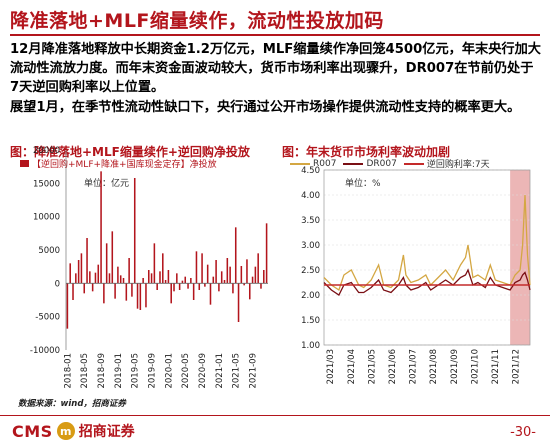 Image resolution: width=550 pixels, height=448 pixels. What do you see at coordinates (325, 163) in the screenshot?
I see `legend-r007-label: R007` at bounding box center [325, 163].